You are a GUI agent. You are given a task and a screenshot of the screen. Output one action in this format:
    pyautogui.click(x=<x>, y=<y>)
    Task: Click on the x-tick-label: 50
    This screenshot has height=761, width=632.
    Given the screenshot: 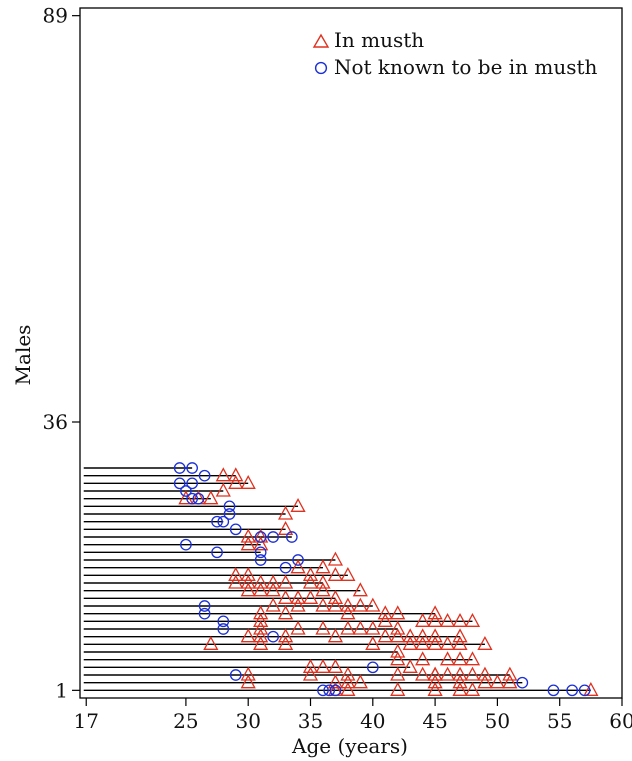 What is the action you would take?
    pyautogui.click(x=497, y=721)
    